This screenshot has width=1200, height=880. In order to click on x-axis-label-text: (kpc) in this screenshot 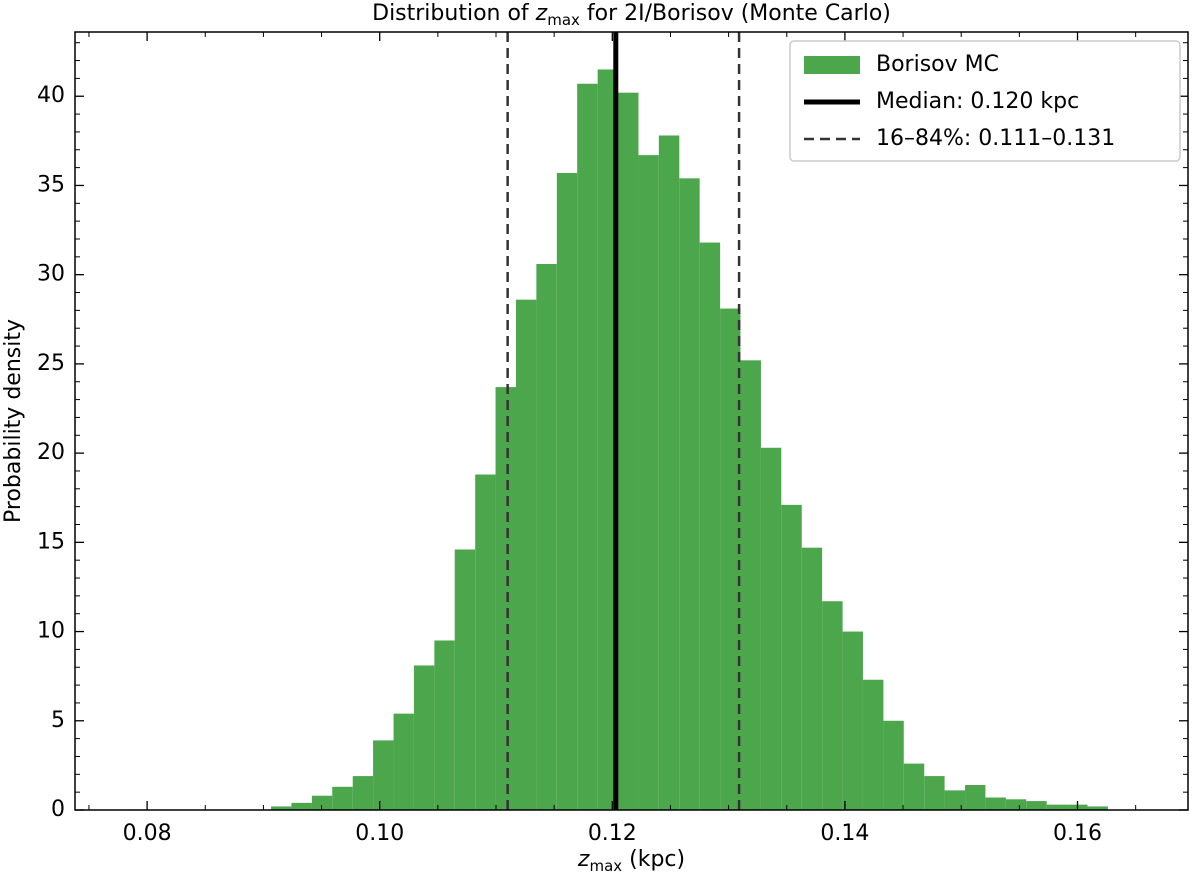, I will do `click(653, 859)`.